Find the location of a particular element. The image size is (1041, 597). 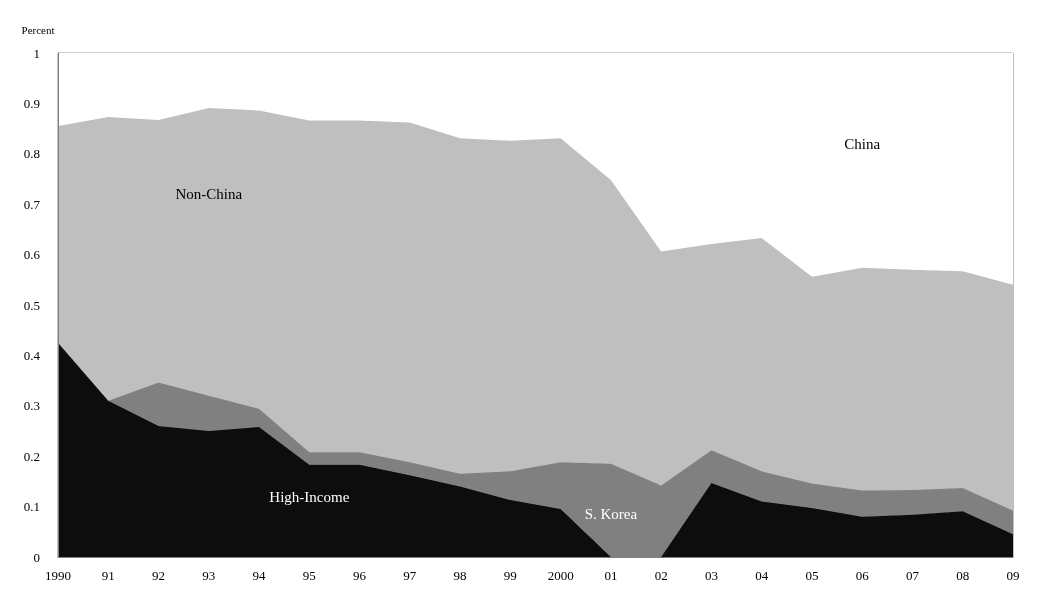

x-tick-label: 04 is located at coordinates (762, 575).